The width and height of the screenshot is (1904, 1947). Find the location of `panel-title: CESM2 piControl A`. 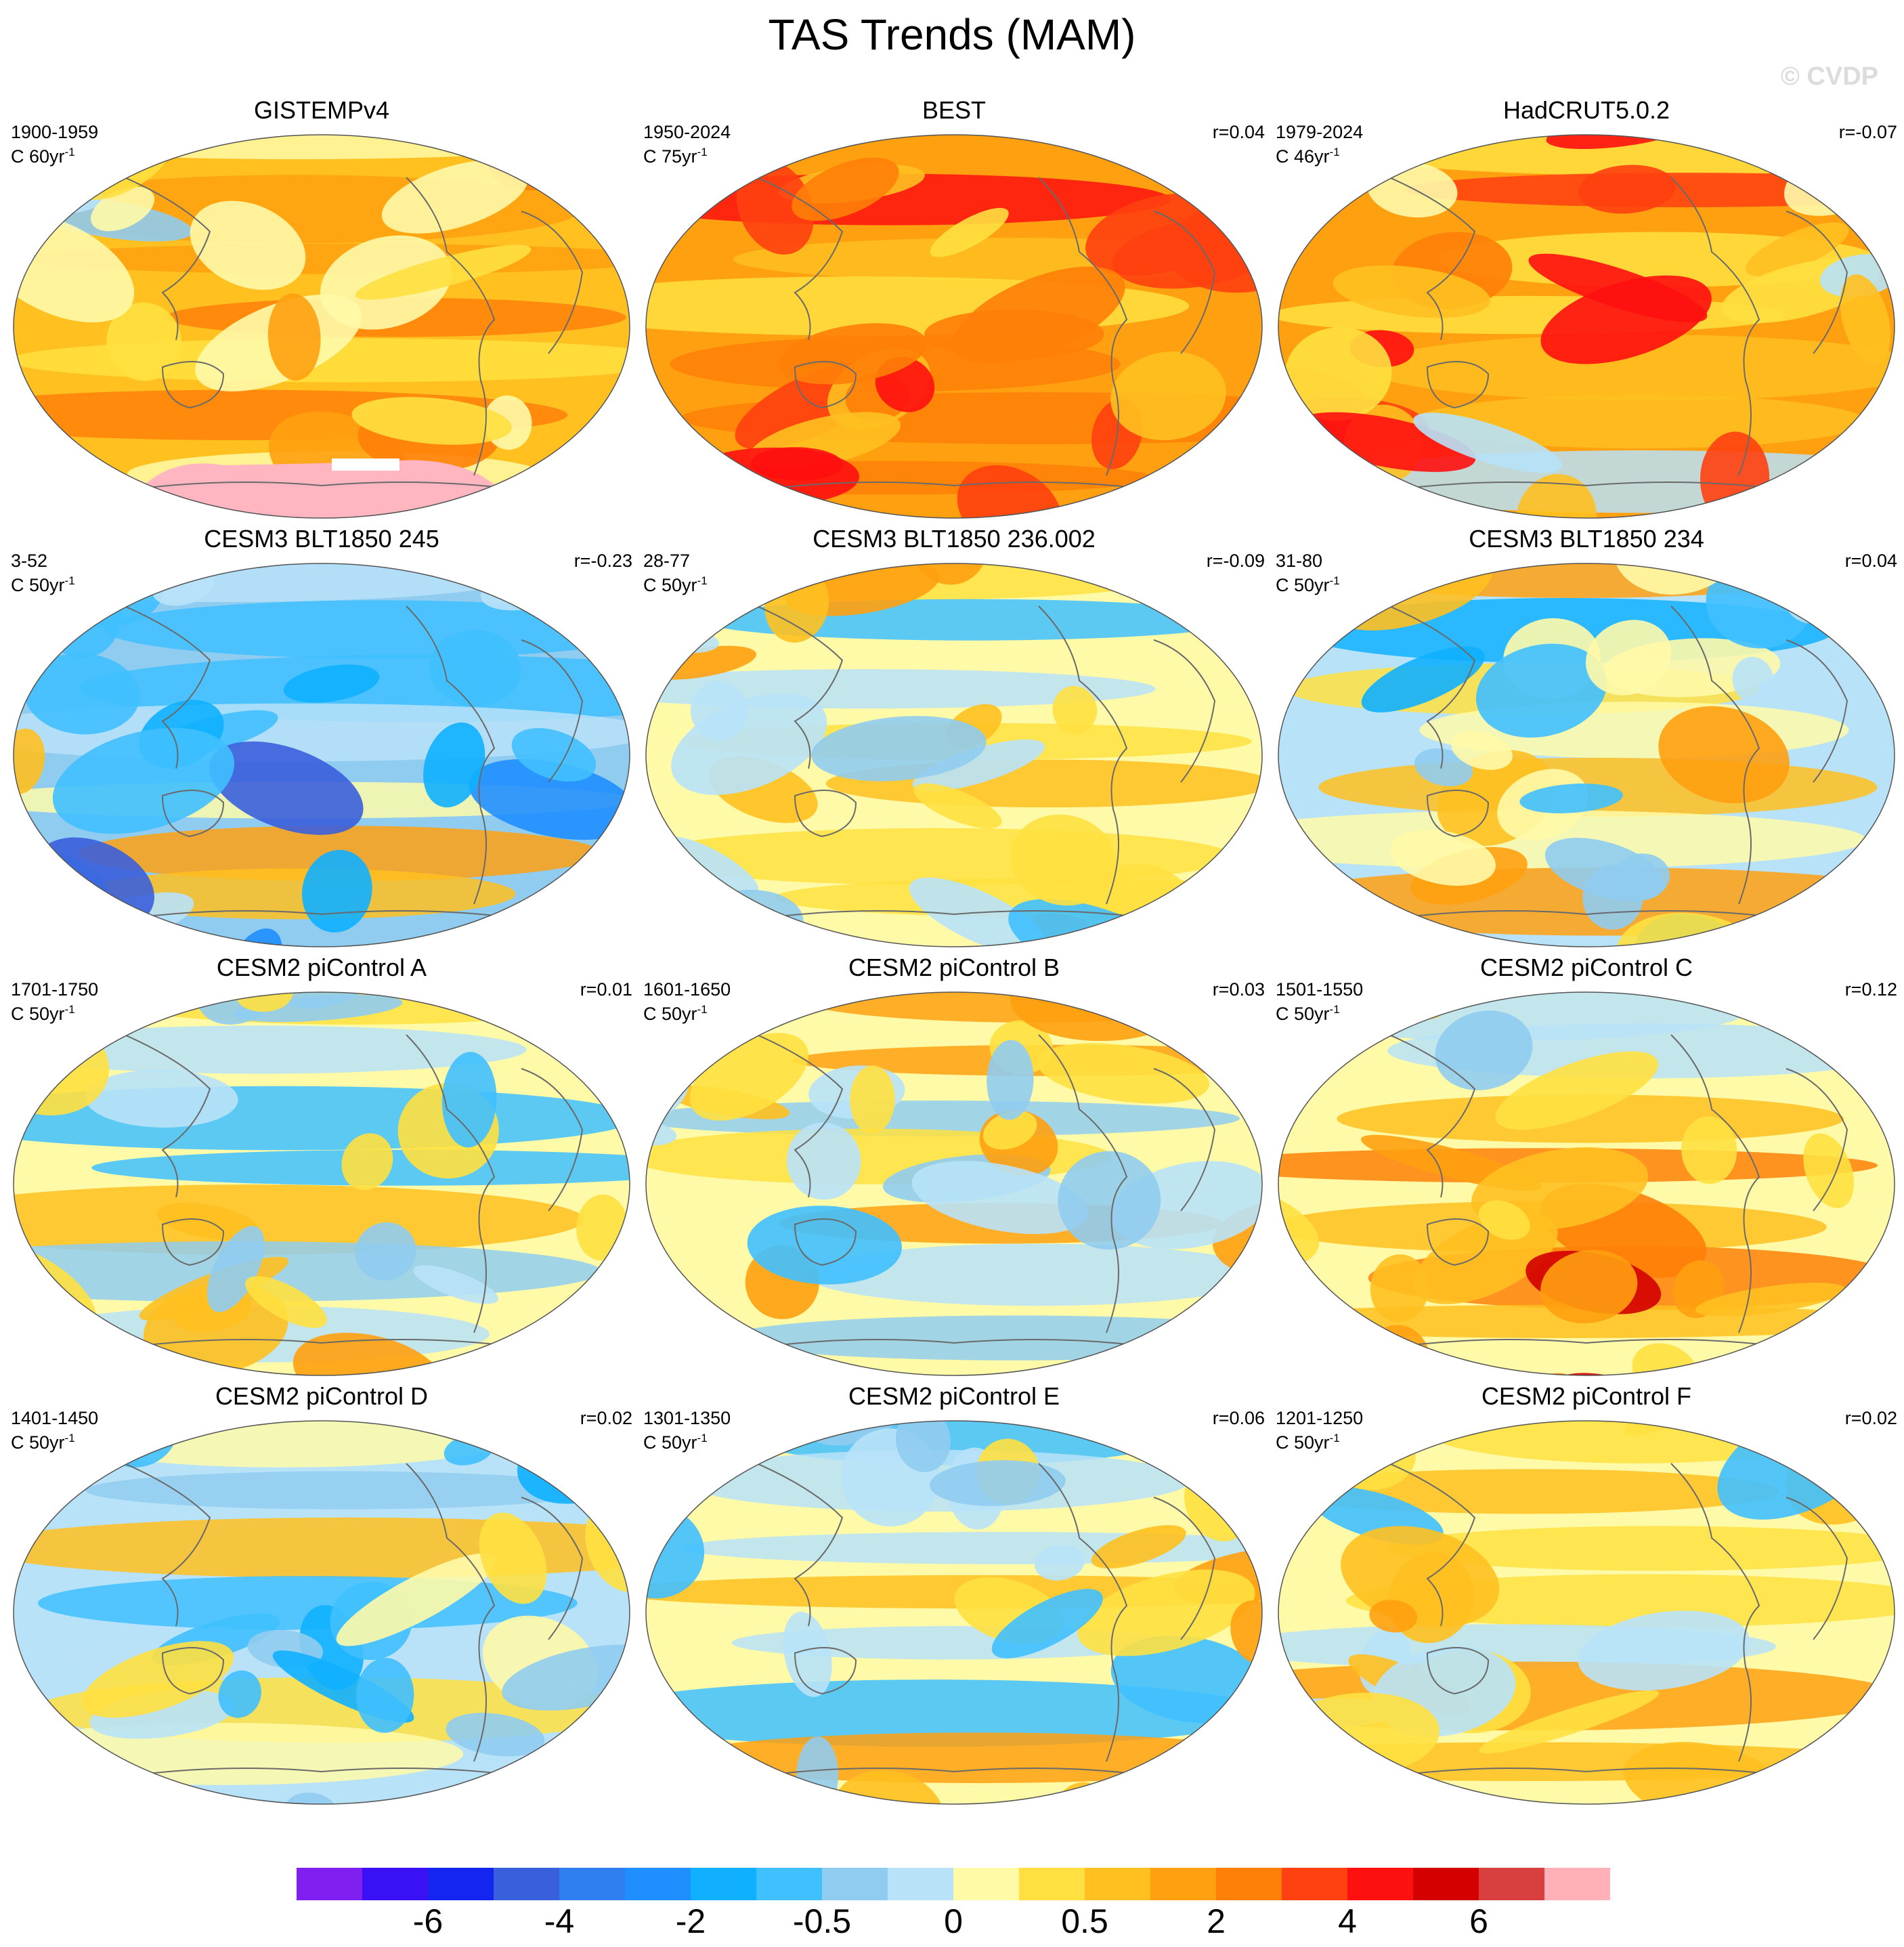

panel-title: CESM2 piControl A is located at coordinates (321, 967).